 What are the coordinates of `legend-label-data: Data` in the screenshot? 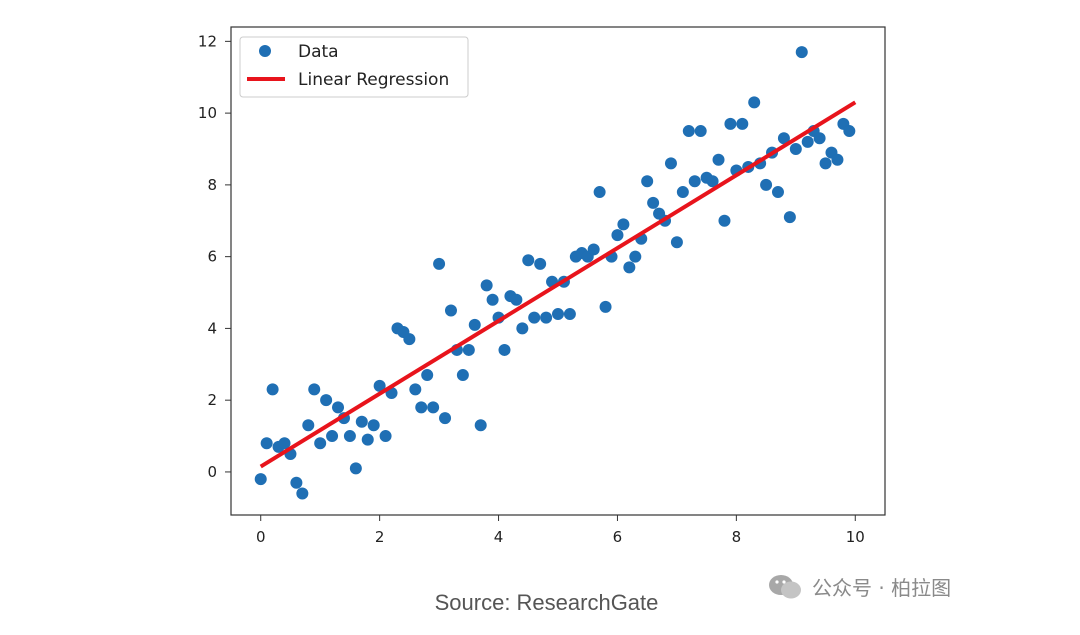 It's located at (318, 52).